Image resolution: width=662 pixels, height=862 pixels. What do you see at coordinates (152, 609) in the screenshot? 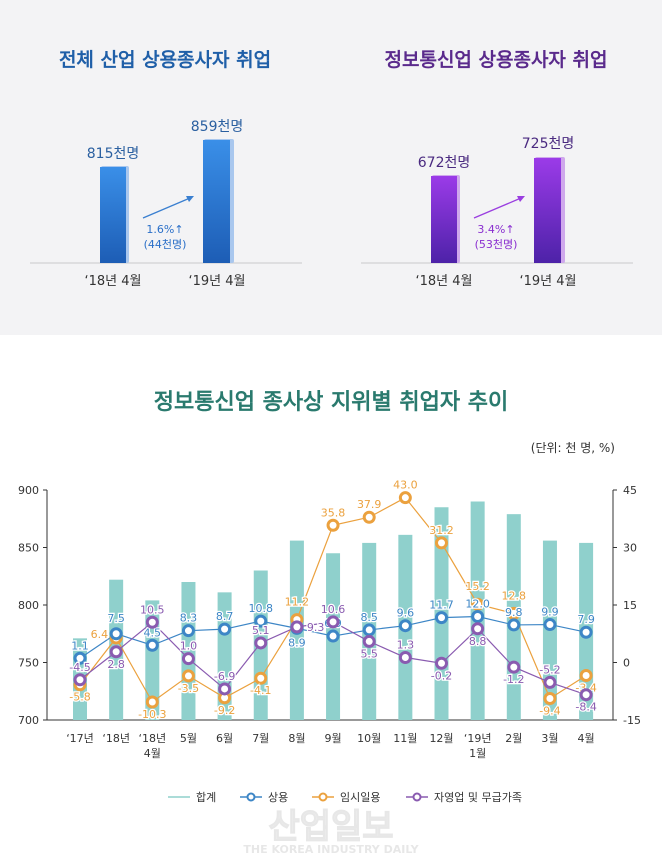
I see `data-label: 10.5` at bounding box center [152, 609].